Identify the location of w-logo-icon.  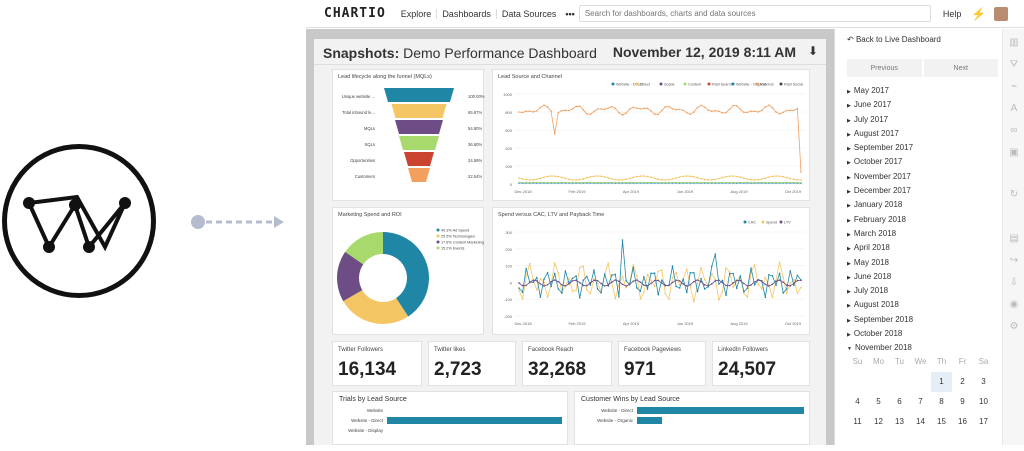
(77, 223).